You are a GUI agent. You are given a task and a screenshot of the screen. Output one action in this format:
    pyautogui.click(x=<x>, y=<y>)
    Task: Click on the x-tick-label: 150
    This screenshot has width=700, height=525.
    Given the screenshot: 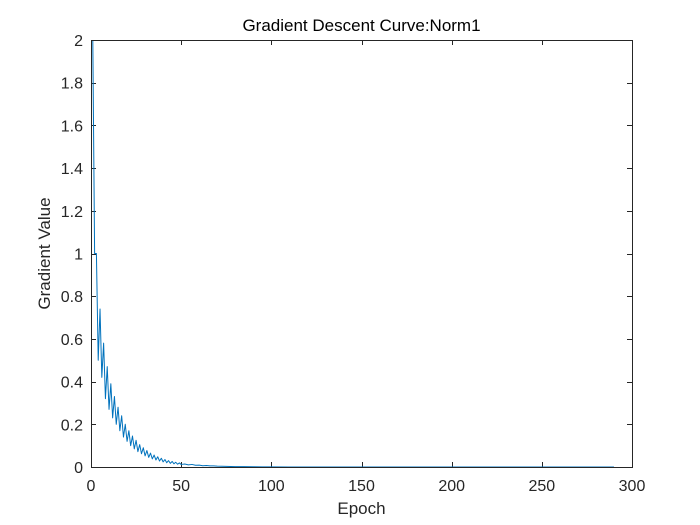 What is the action you would take?
    pyautogui.click(x=361, y=486)
    